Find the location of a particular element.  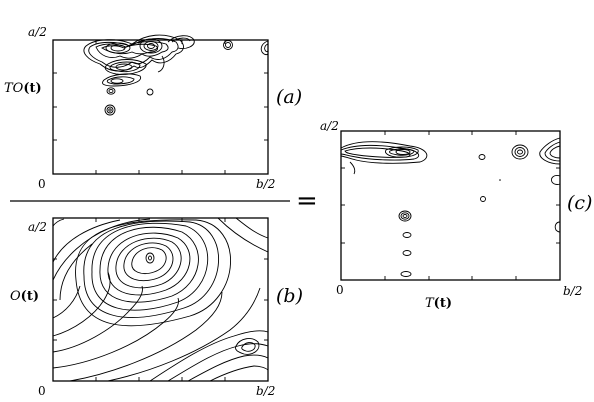

panel-c-contours is located at coordinates (450, 207).